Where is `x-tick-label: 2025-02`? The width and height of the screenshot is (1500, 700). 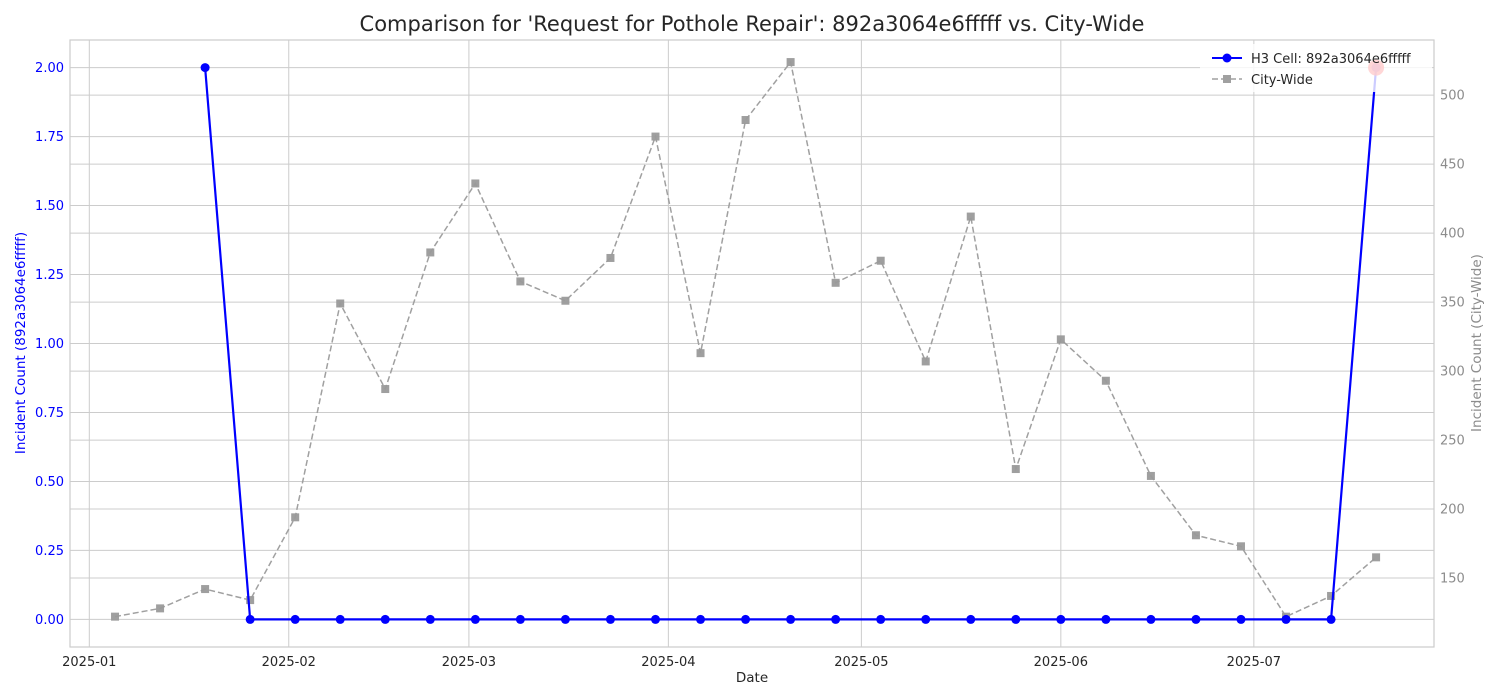
x-tick-label: 2025-02 is located at coordinates (289, 662).